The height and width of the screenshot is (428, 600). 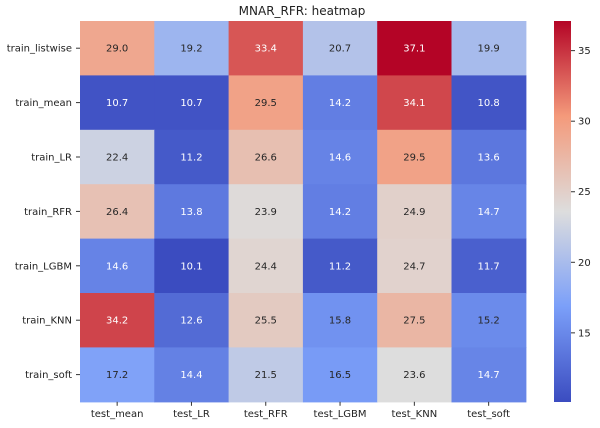 What do you see at coordinates (48, 375) in the screenshot?
I see `row-label: train_soft` at bounding box center [48, 375].